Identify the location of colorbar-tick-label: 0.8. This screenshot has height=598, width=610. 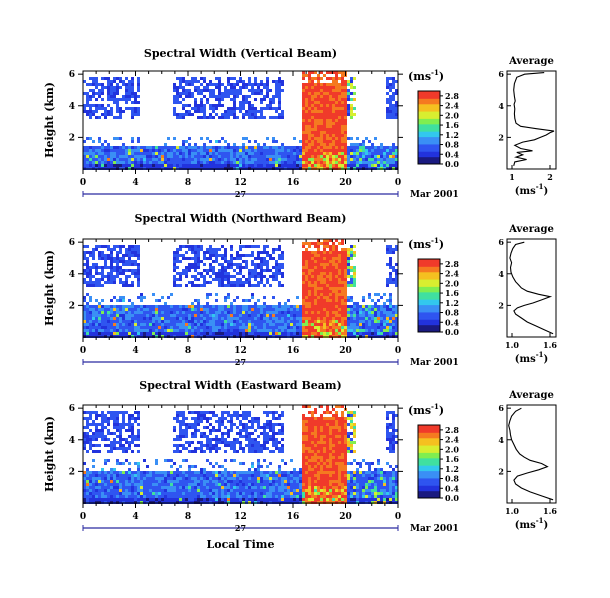
(452, 145).